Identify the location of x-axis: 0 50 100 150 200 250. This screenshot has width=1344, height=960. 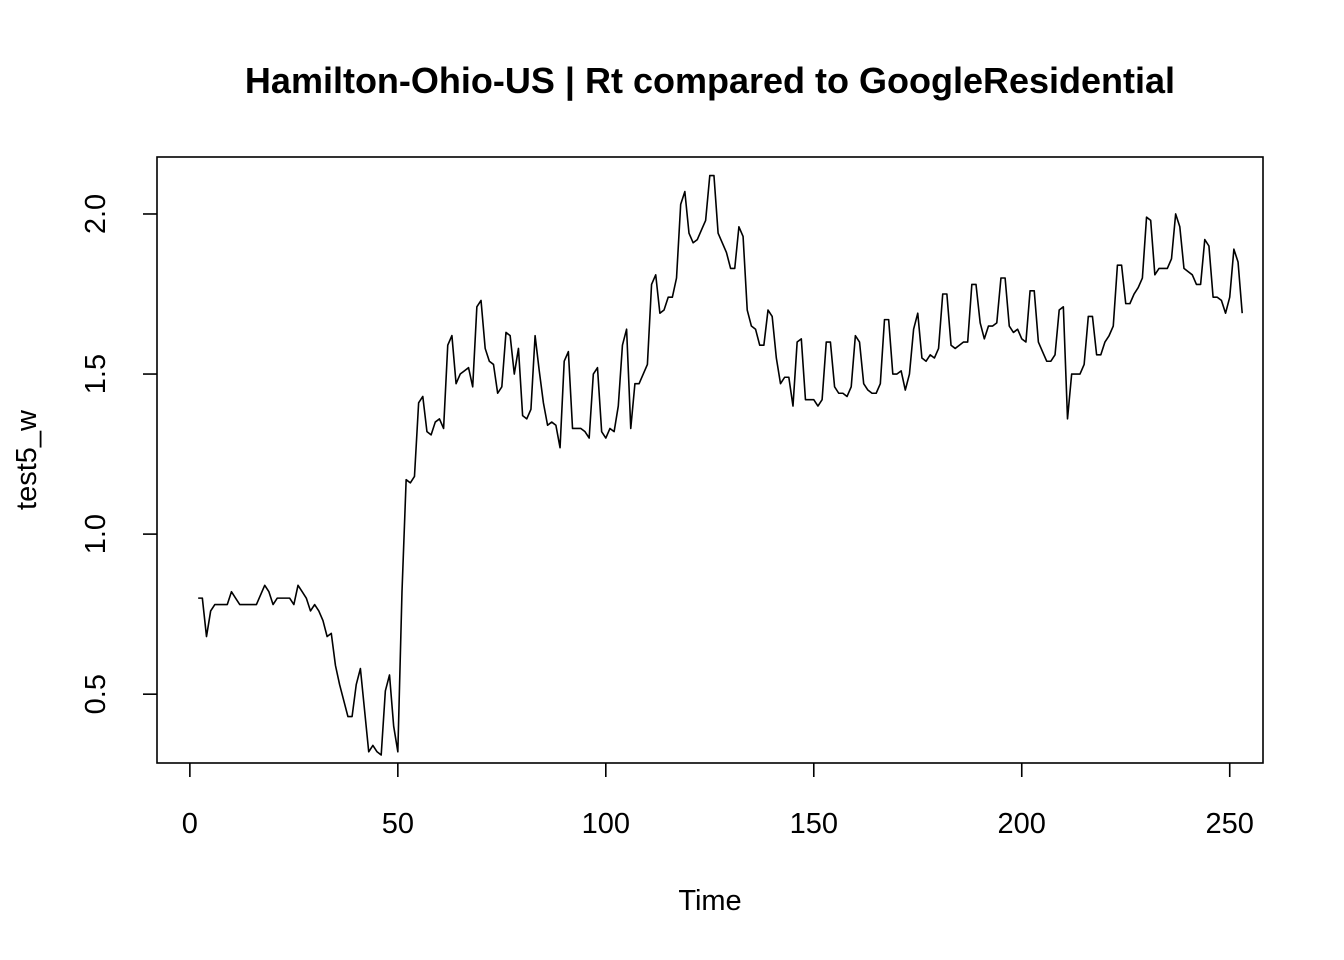
(718, 801).